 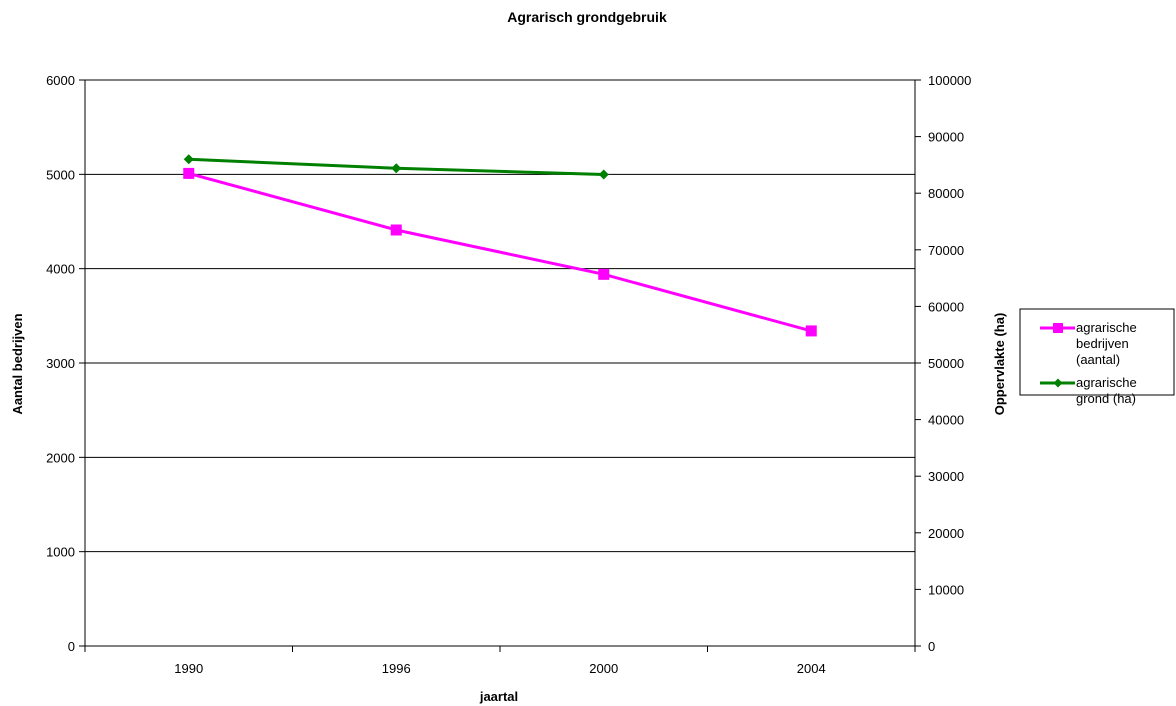 What do you see at coordinates (949, 80) in the screenshot?
I see `y-right-tick-label: 100000` at bounding box center [949, 80].